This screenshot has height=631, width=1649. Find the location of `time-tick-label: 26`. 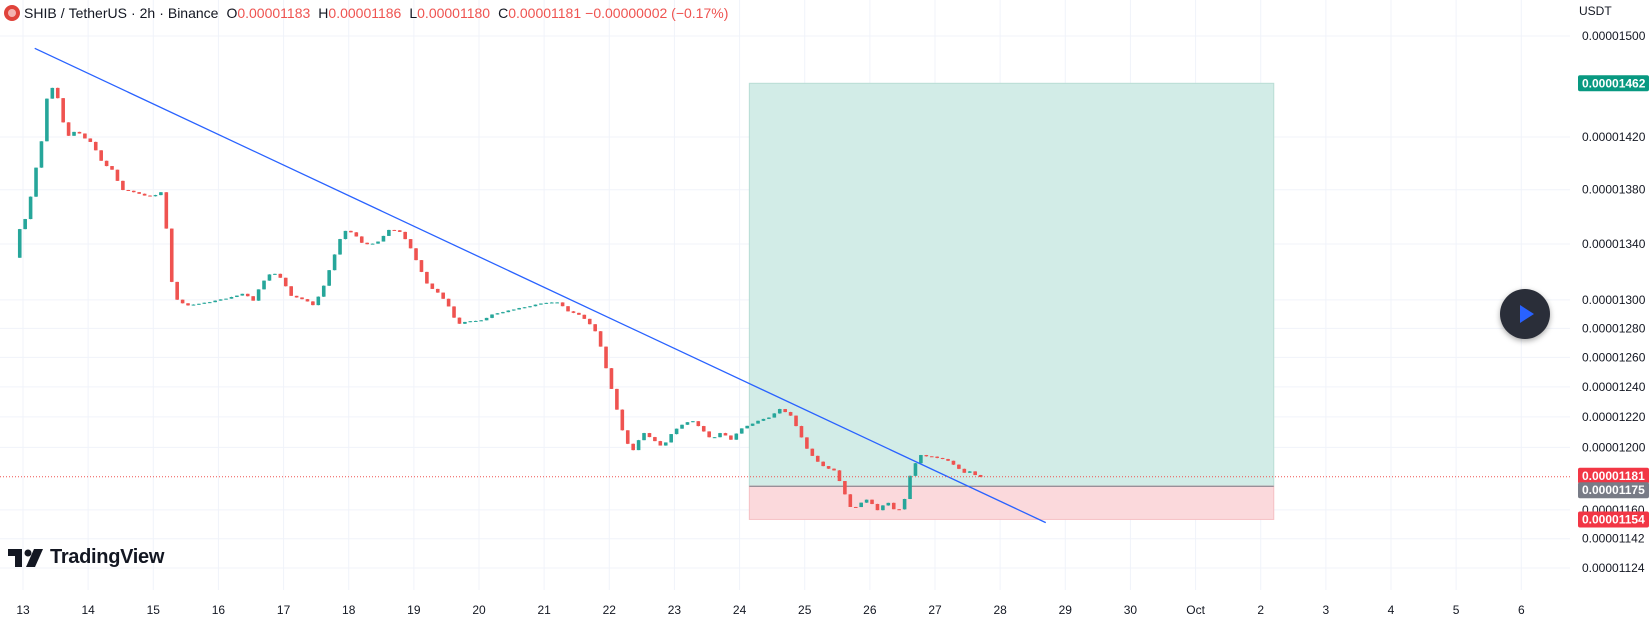

time-tick-label: 26 is located at coordinates (870, 610).